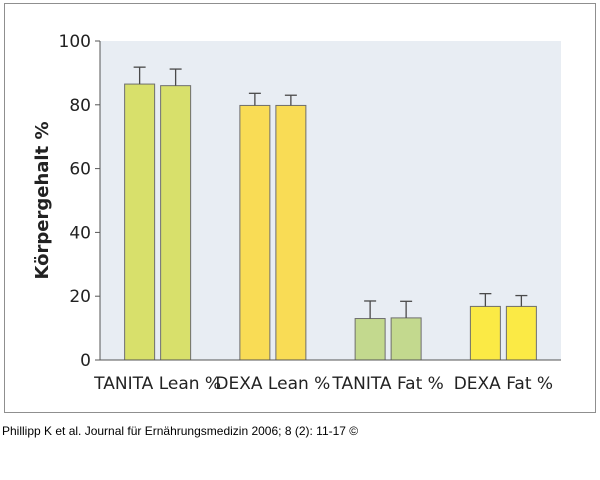  Describe the element at coordinates (85, 361) in the screenshot. I see `y-tick-label: 0` at that location.